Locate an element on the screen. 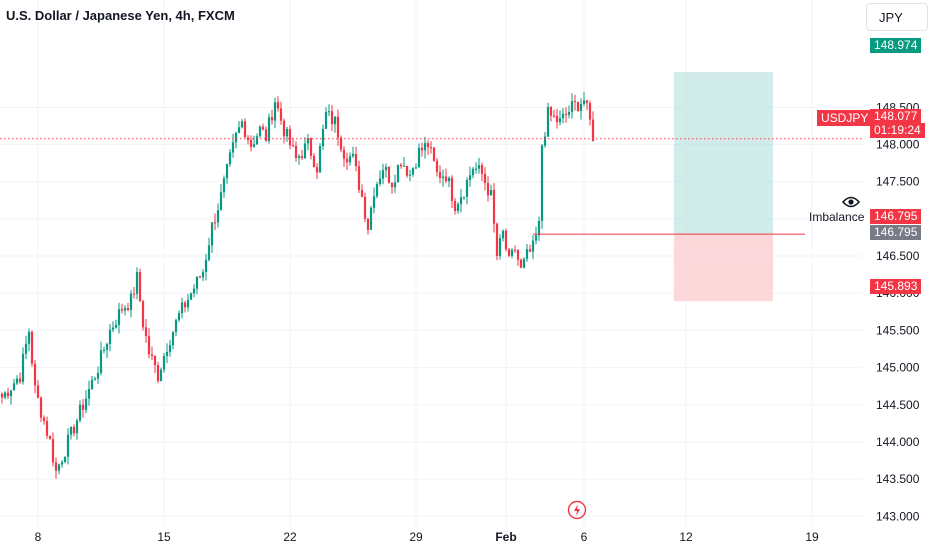  time-axis: 8 15 22 29 Feb 6 12 19 is located at coordinates (427, 537).